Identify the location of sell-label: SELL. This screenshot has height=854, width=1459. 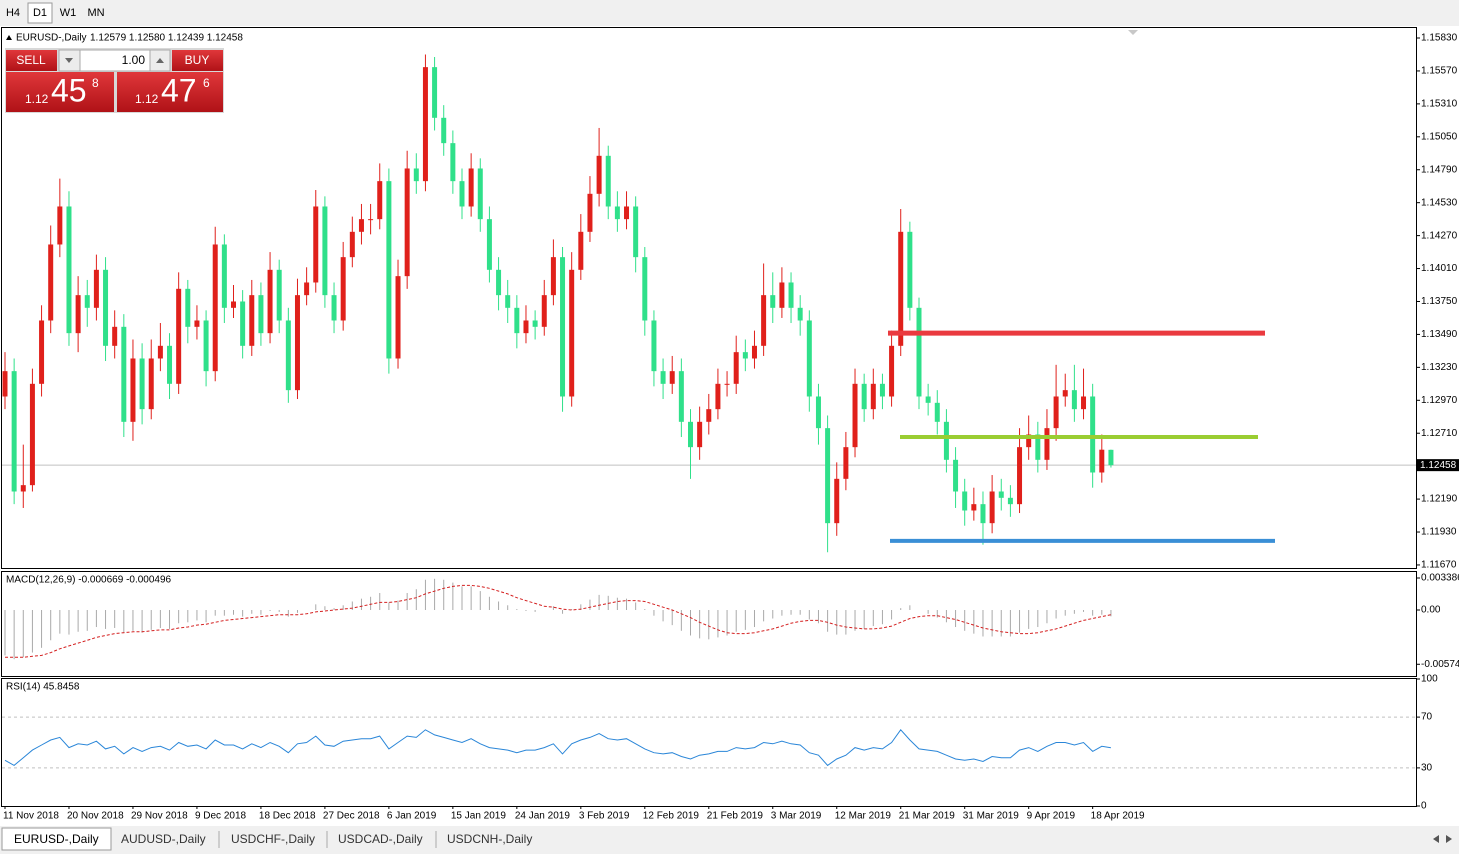
(31, 60).